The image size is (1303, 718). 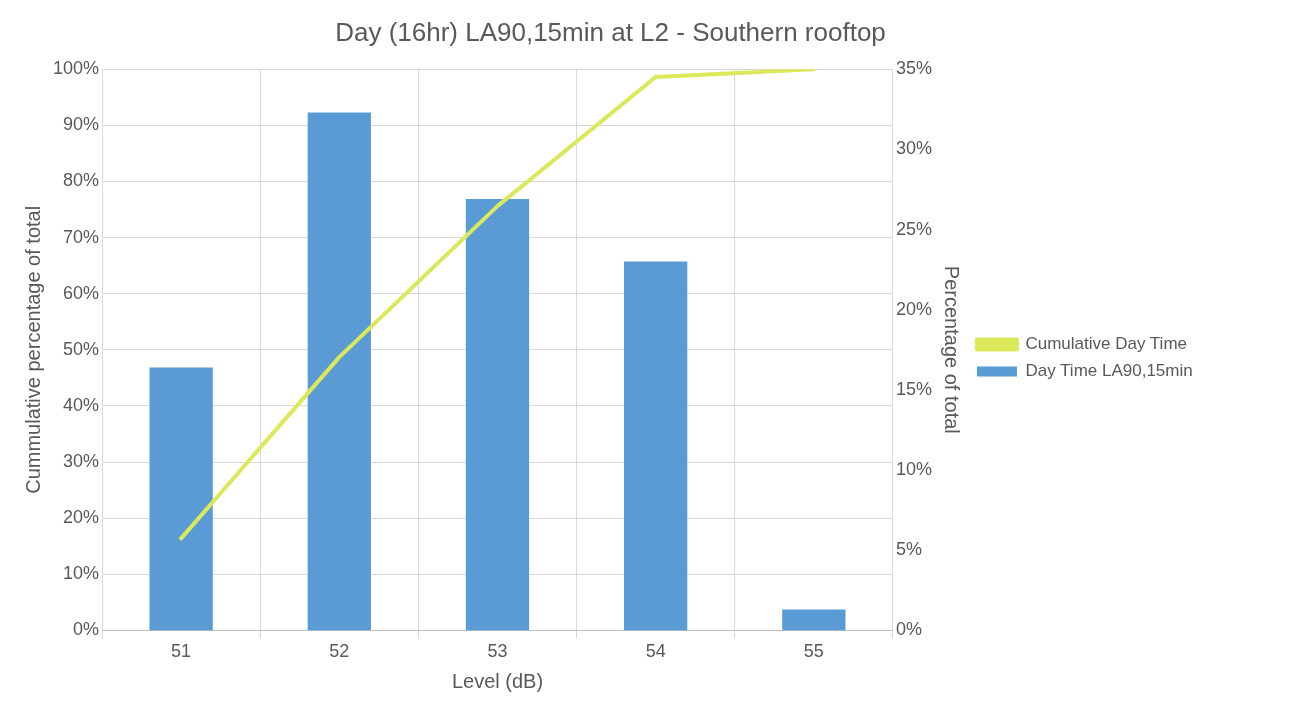 What do you see at coordinates (81, 180) in the screenshot?
I see `y-tick-label: 80%` at bounding box center [81, 180].